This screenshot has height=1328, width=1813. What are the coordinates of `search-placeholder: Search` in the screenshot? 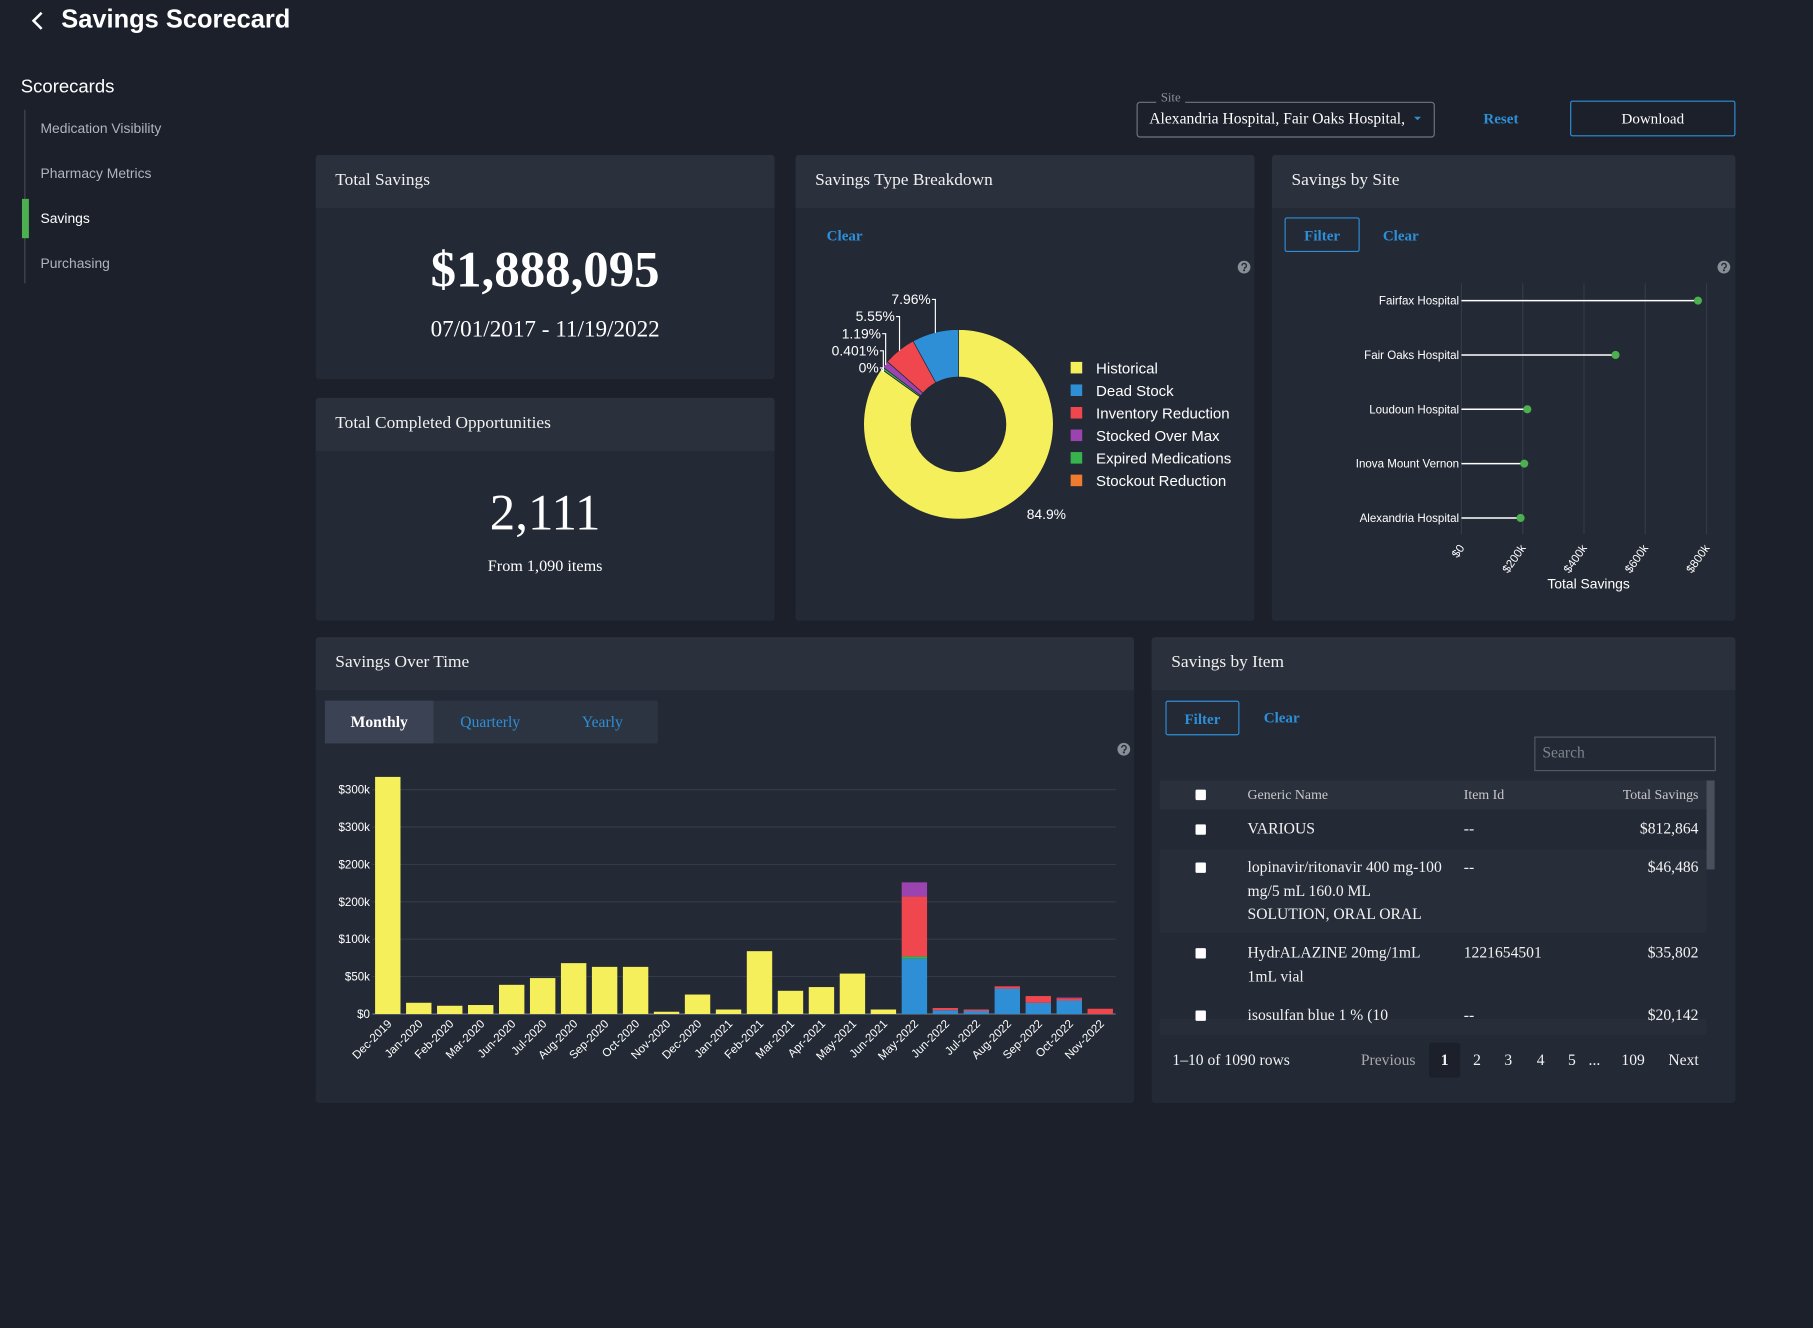 It's located at (1563, 752).